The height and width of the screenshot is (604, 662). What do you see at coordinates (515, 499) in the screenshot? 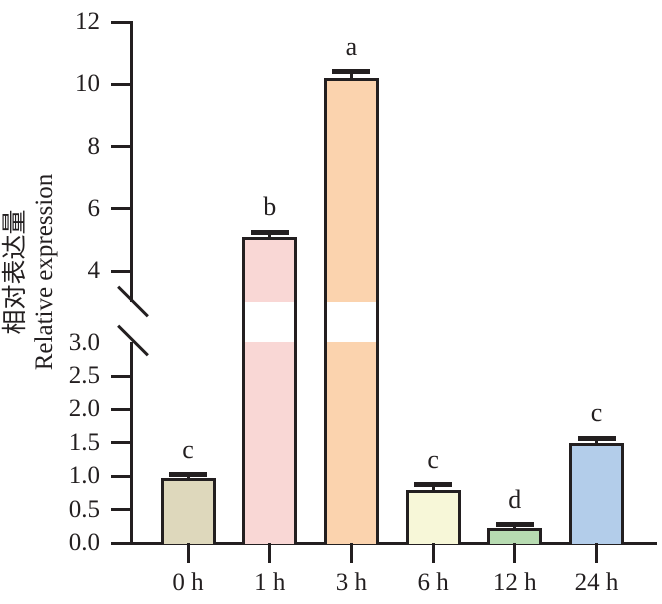
I see `sig-letter: d` at bounding box center [515, 499].